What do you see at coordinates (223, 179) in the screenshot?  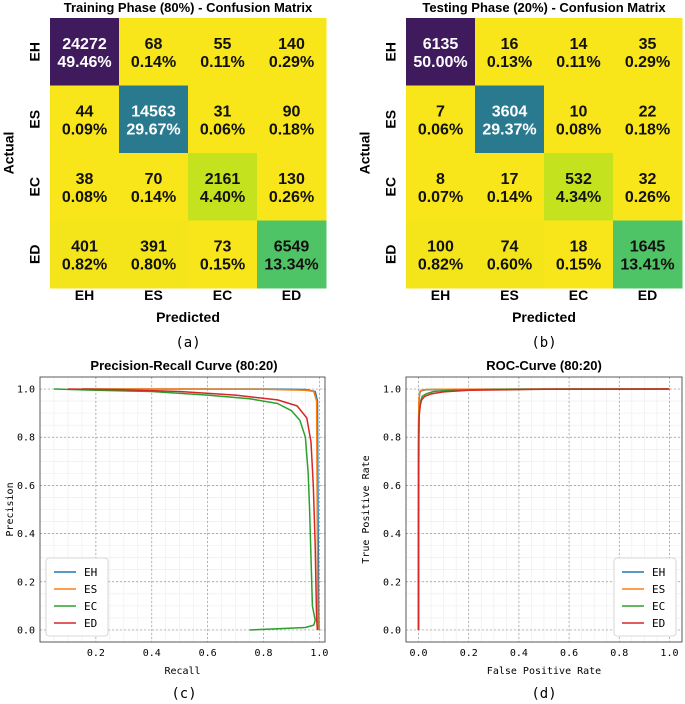 I see `cm-train-cell-count: 2161` at bounding box center [223, 179].